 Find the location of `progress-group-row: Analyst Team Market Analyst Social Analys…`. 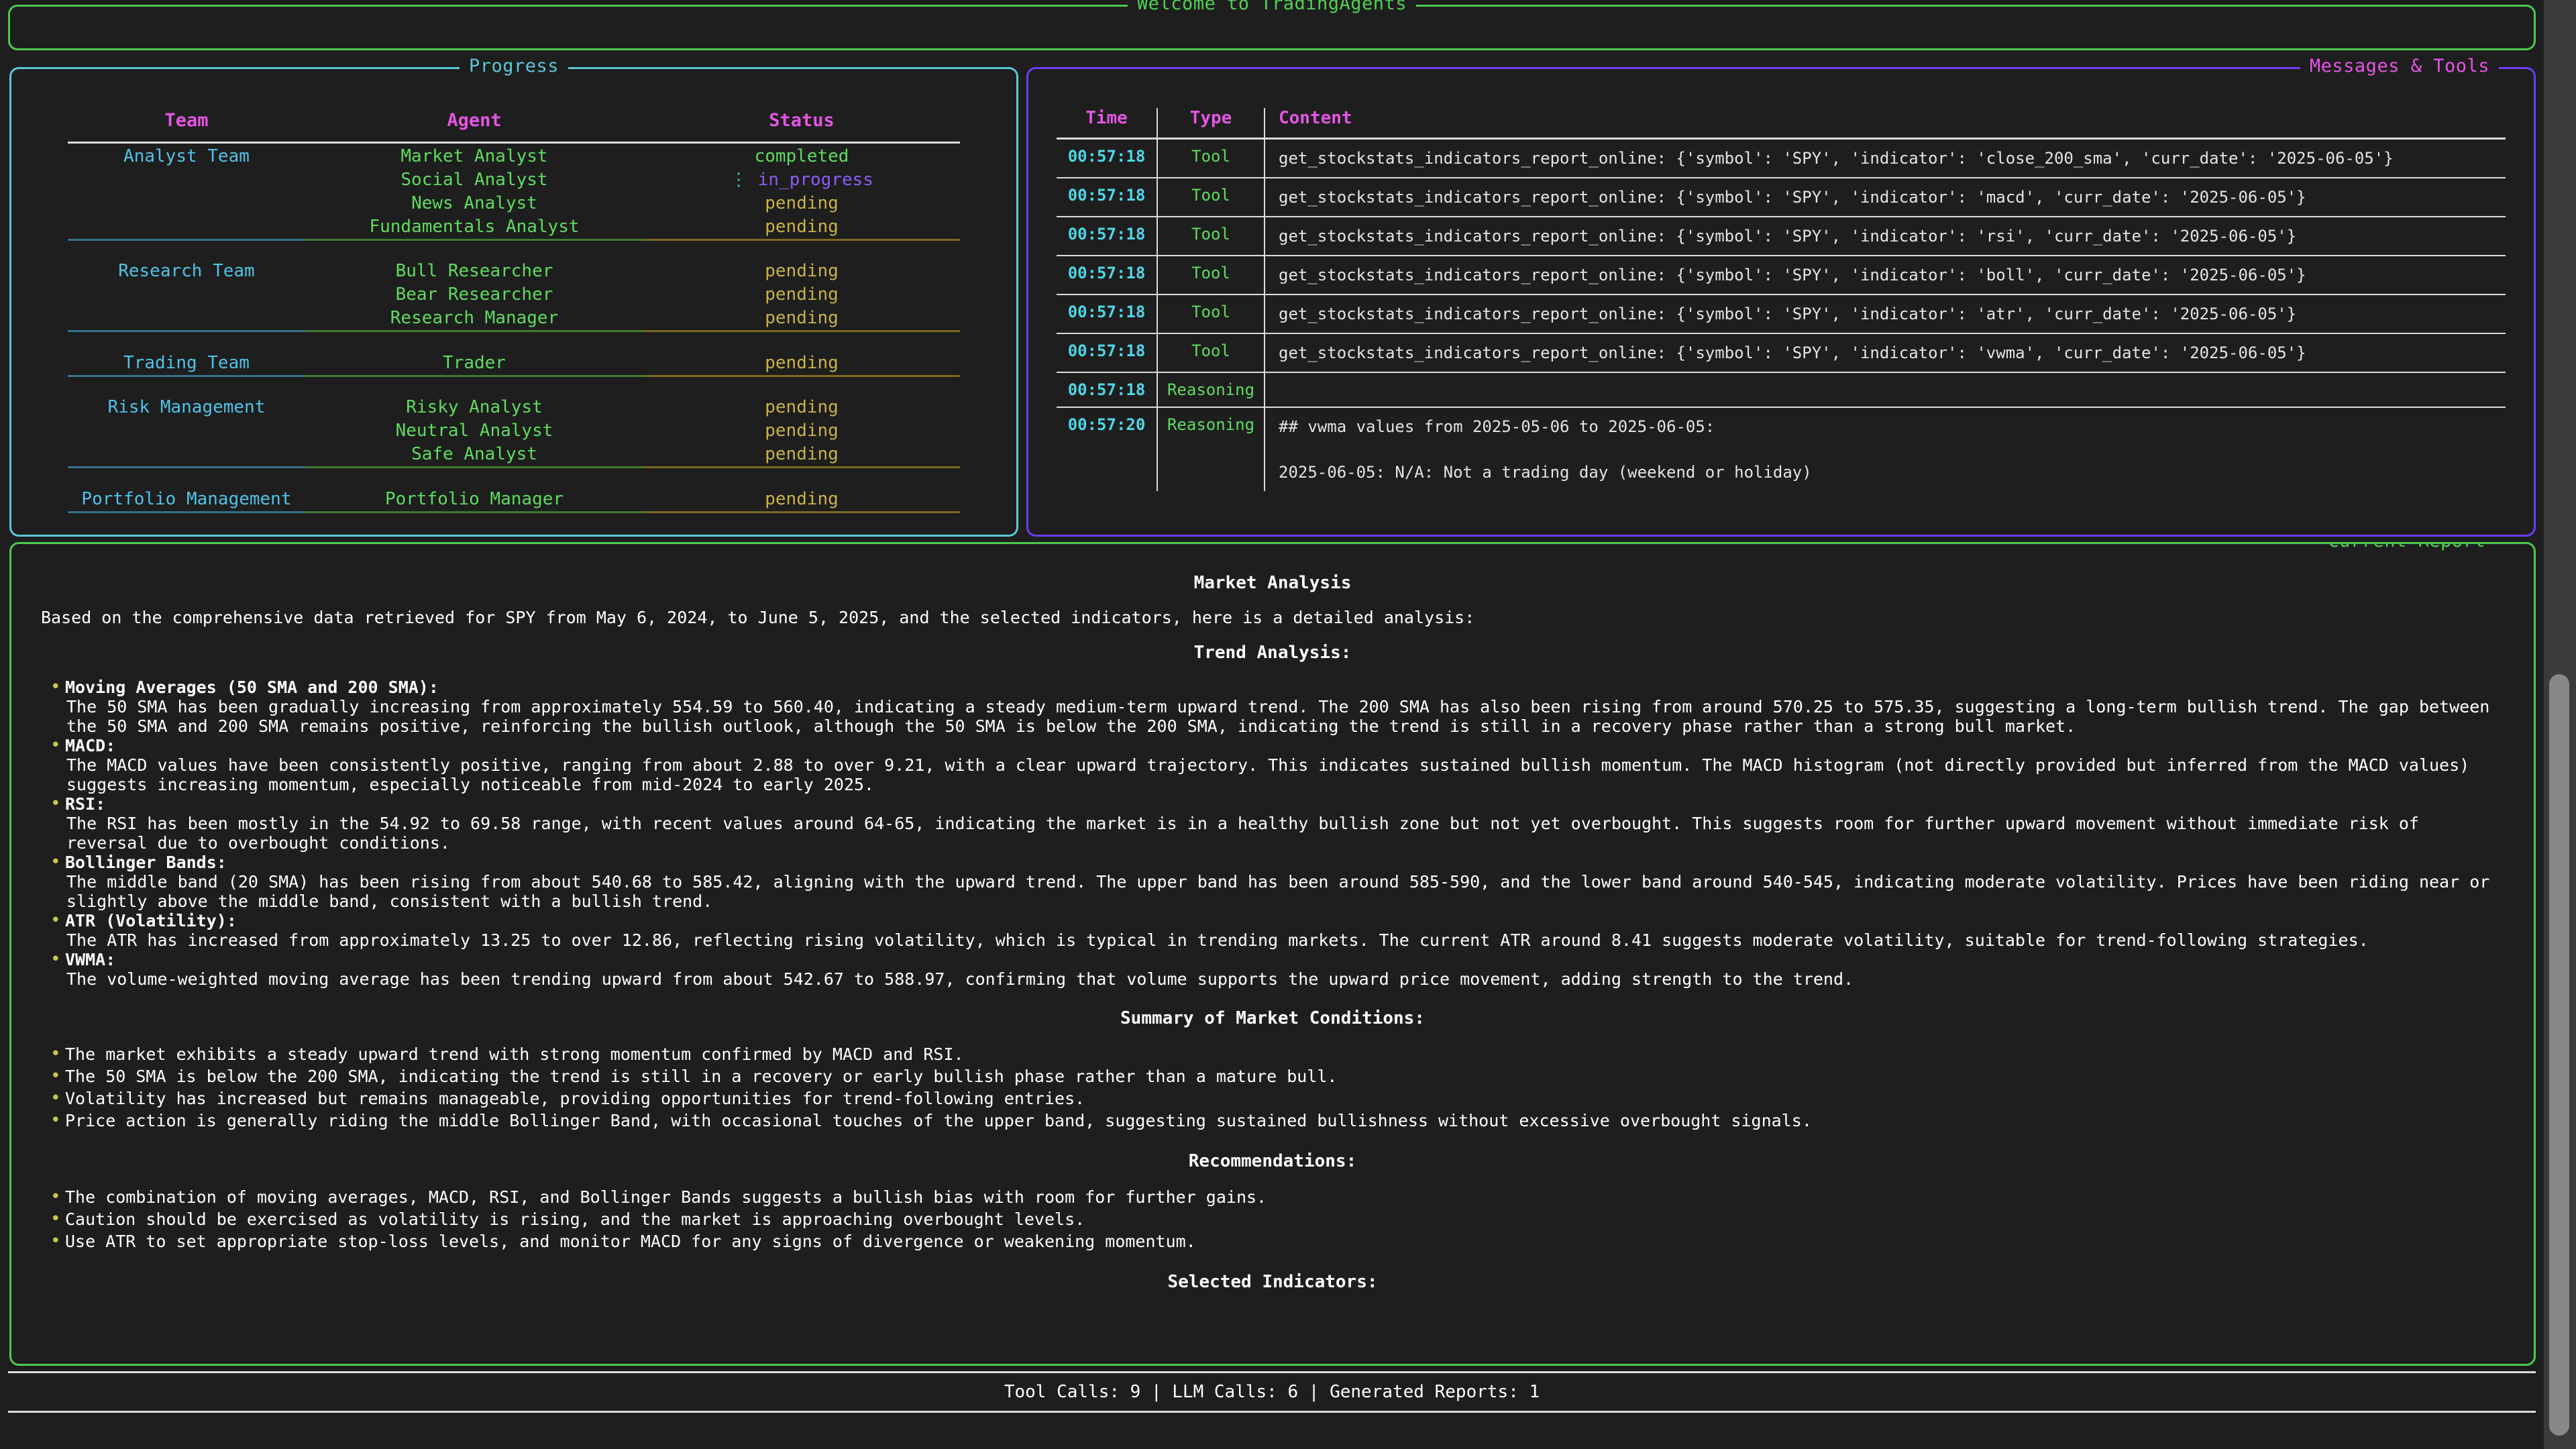

progress-group-row: Analyst Team Market Analyst Social Analys… is located at coordinates (514, 192).